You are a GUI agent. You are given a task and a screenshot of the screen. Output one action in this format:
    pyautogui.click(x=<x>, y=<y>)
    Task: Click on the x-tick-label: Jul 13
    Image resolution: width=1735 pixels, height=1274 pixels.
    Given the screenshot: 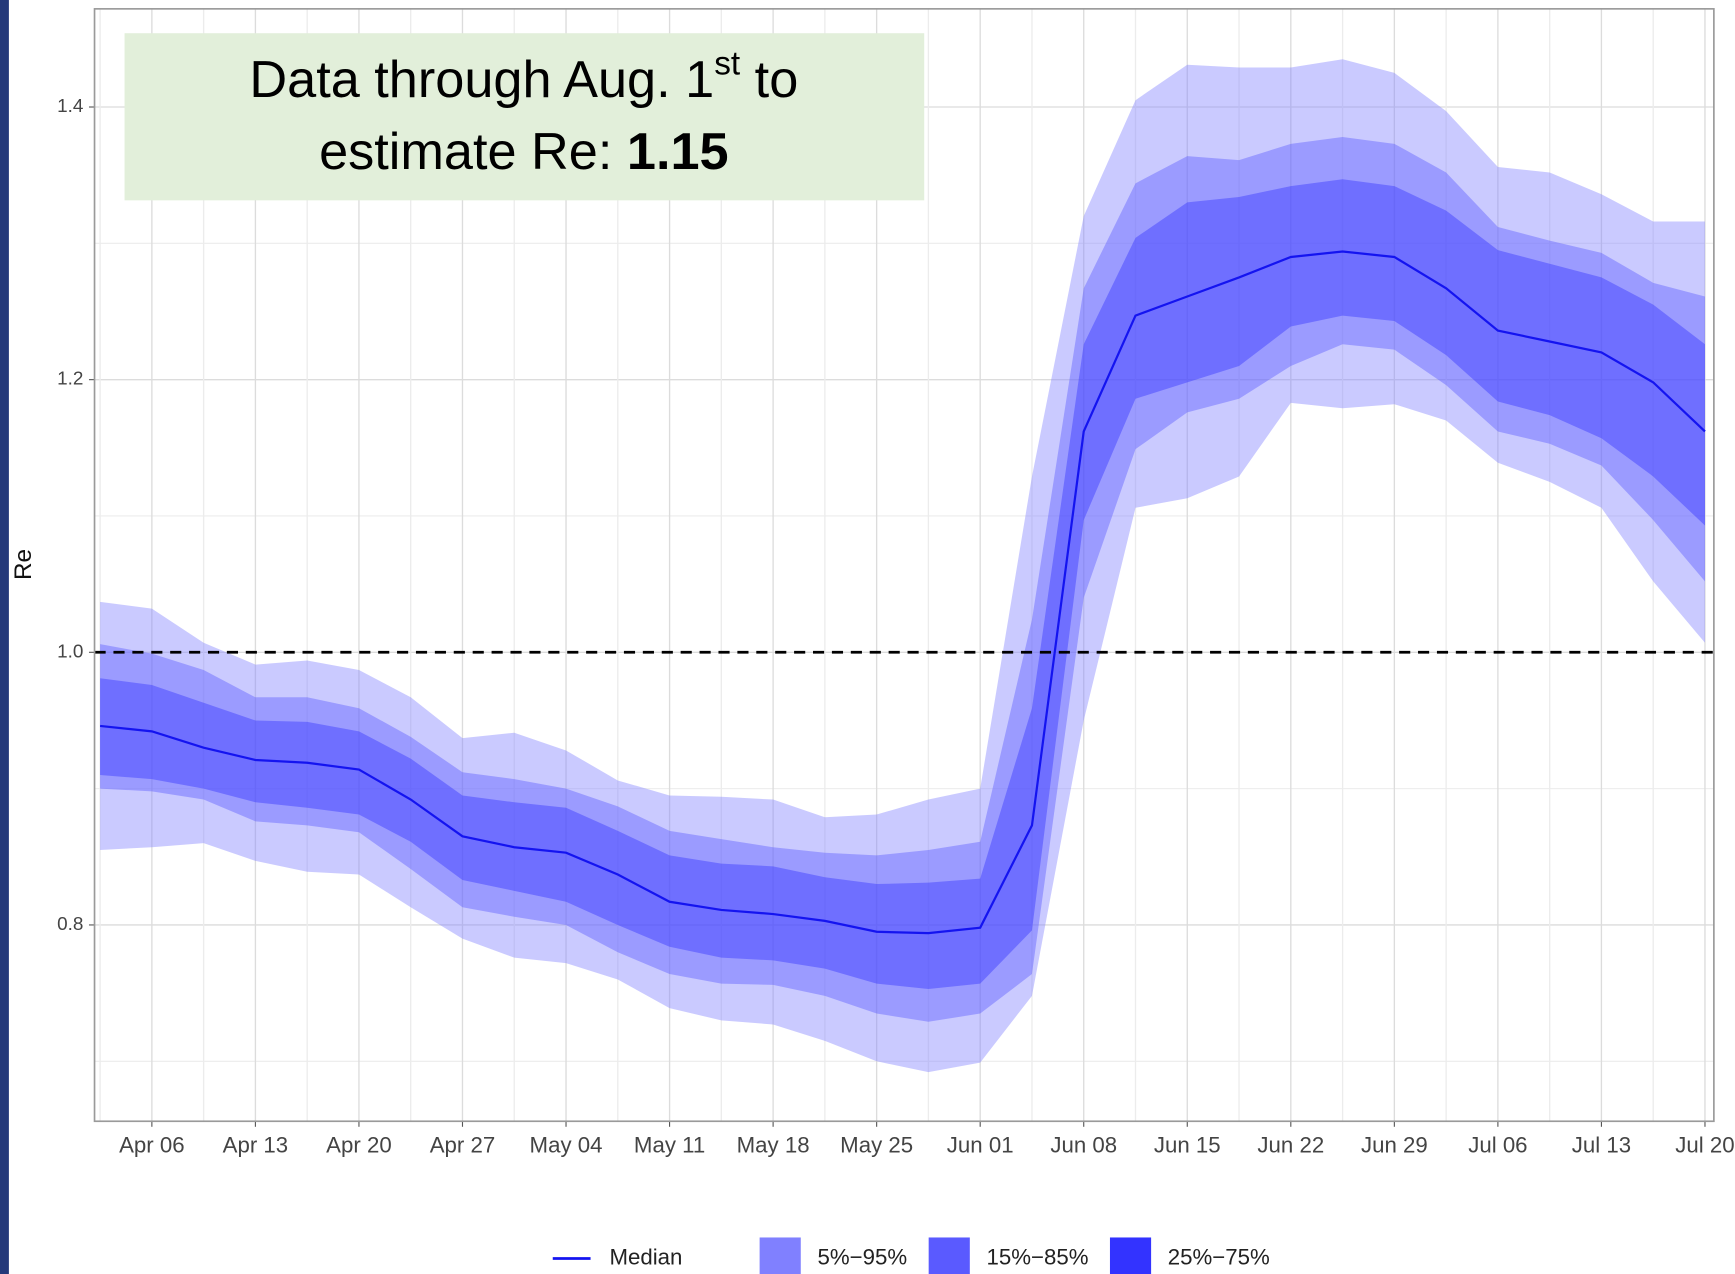 What is the action you would take?
    pyautogui.click(x=1601, y=1145)
    